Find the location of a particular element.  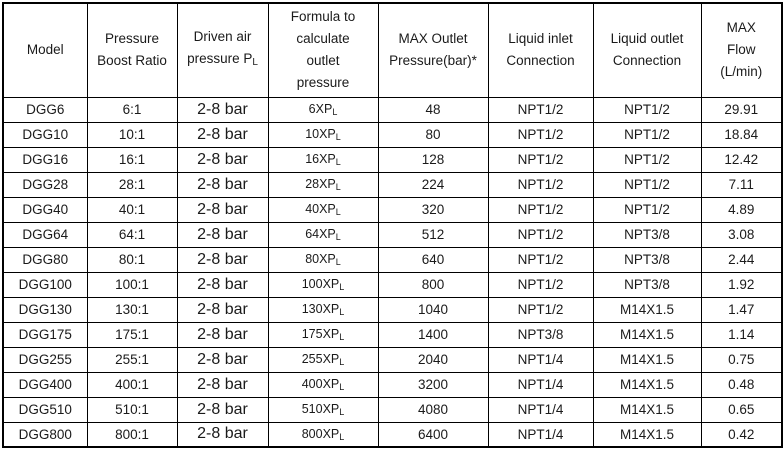

cell-formula: 10XPL is located at coordinates (323, 134).